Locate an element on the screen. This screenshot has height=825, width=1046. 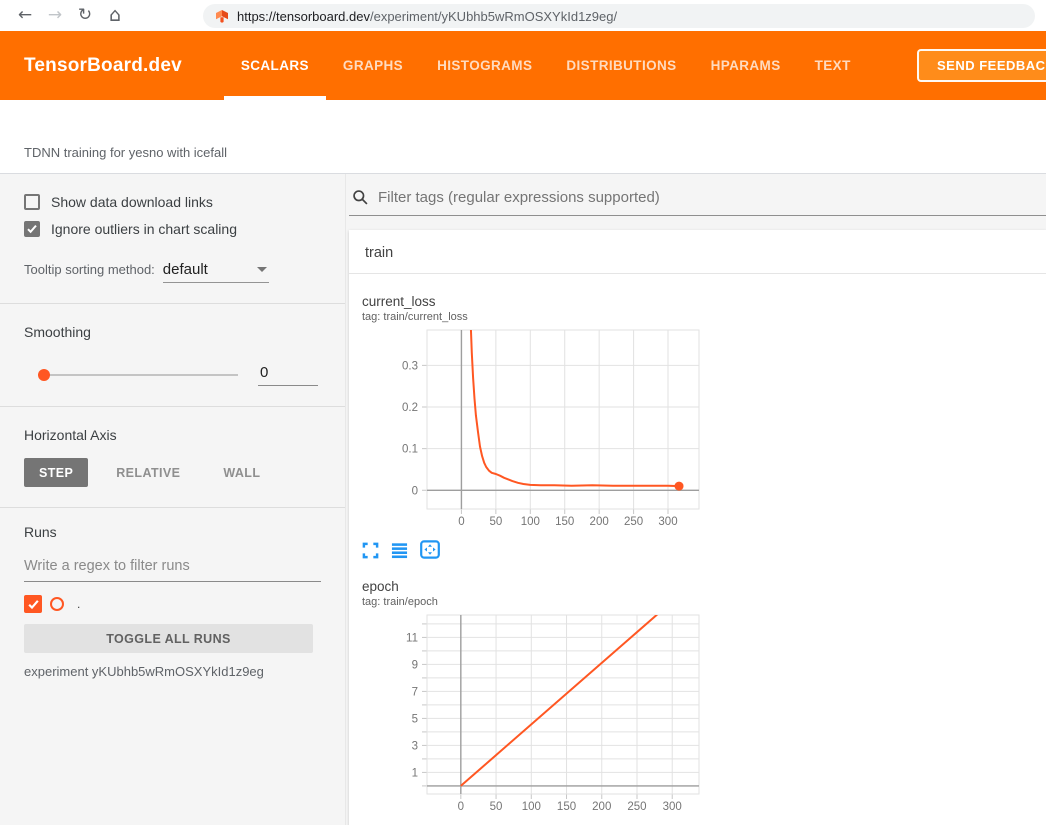
chart-actions is located at coordinates (532, 549).